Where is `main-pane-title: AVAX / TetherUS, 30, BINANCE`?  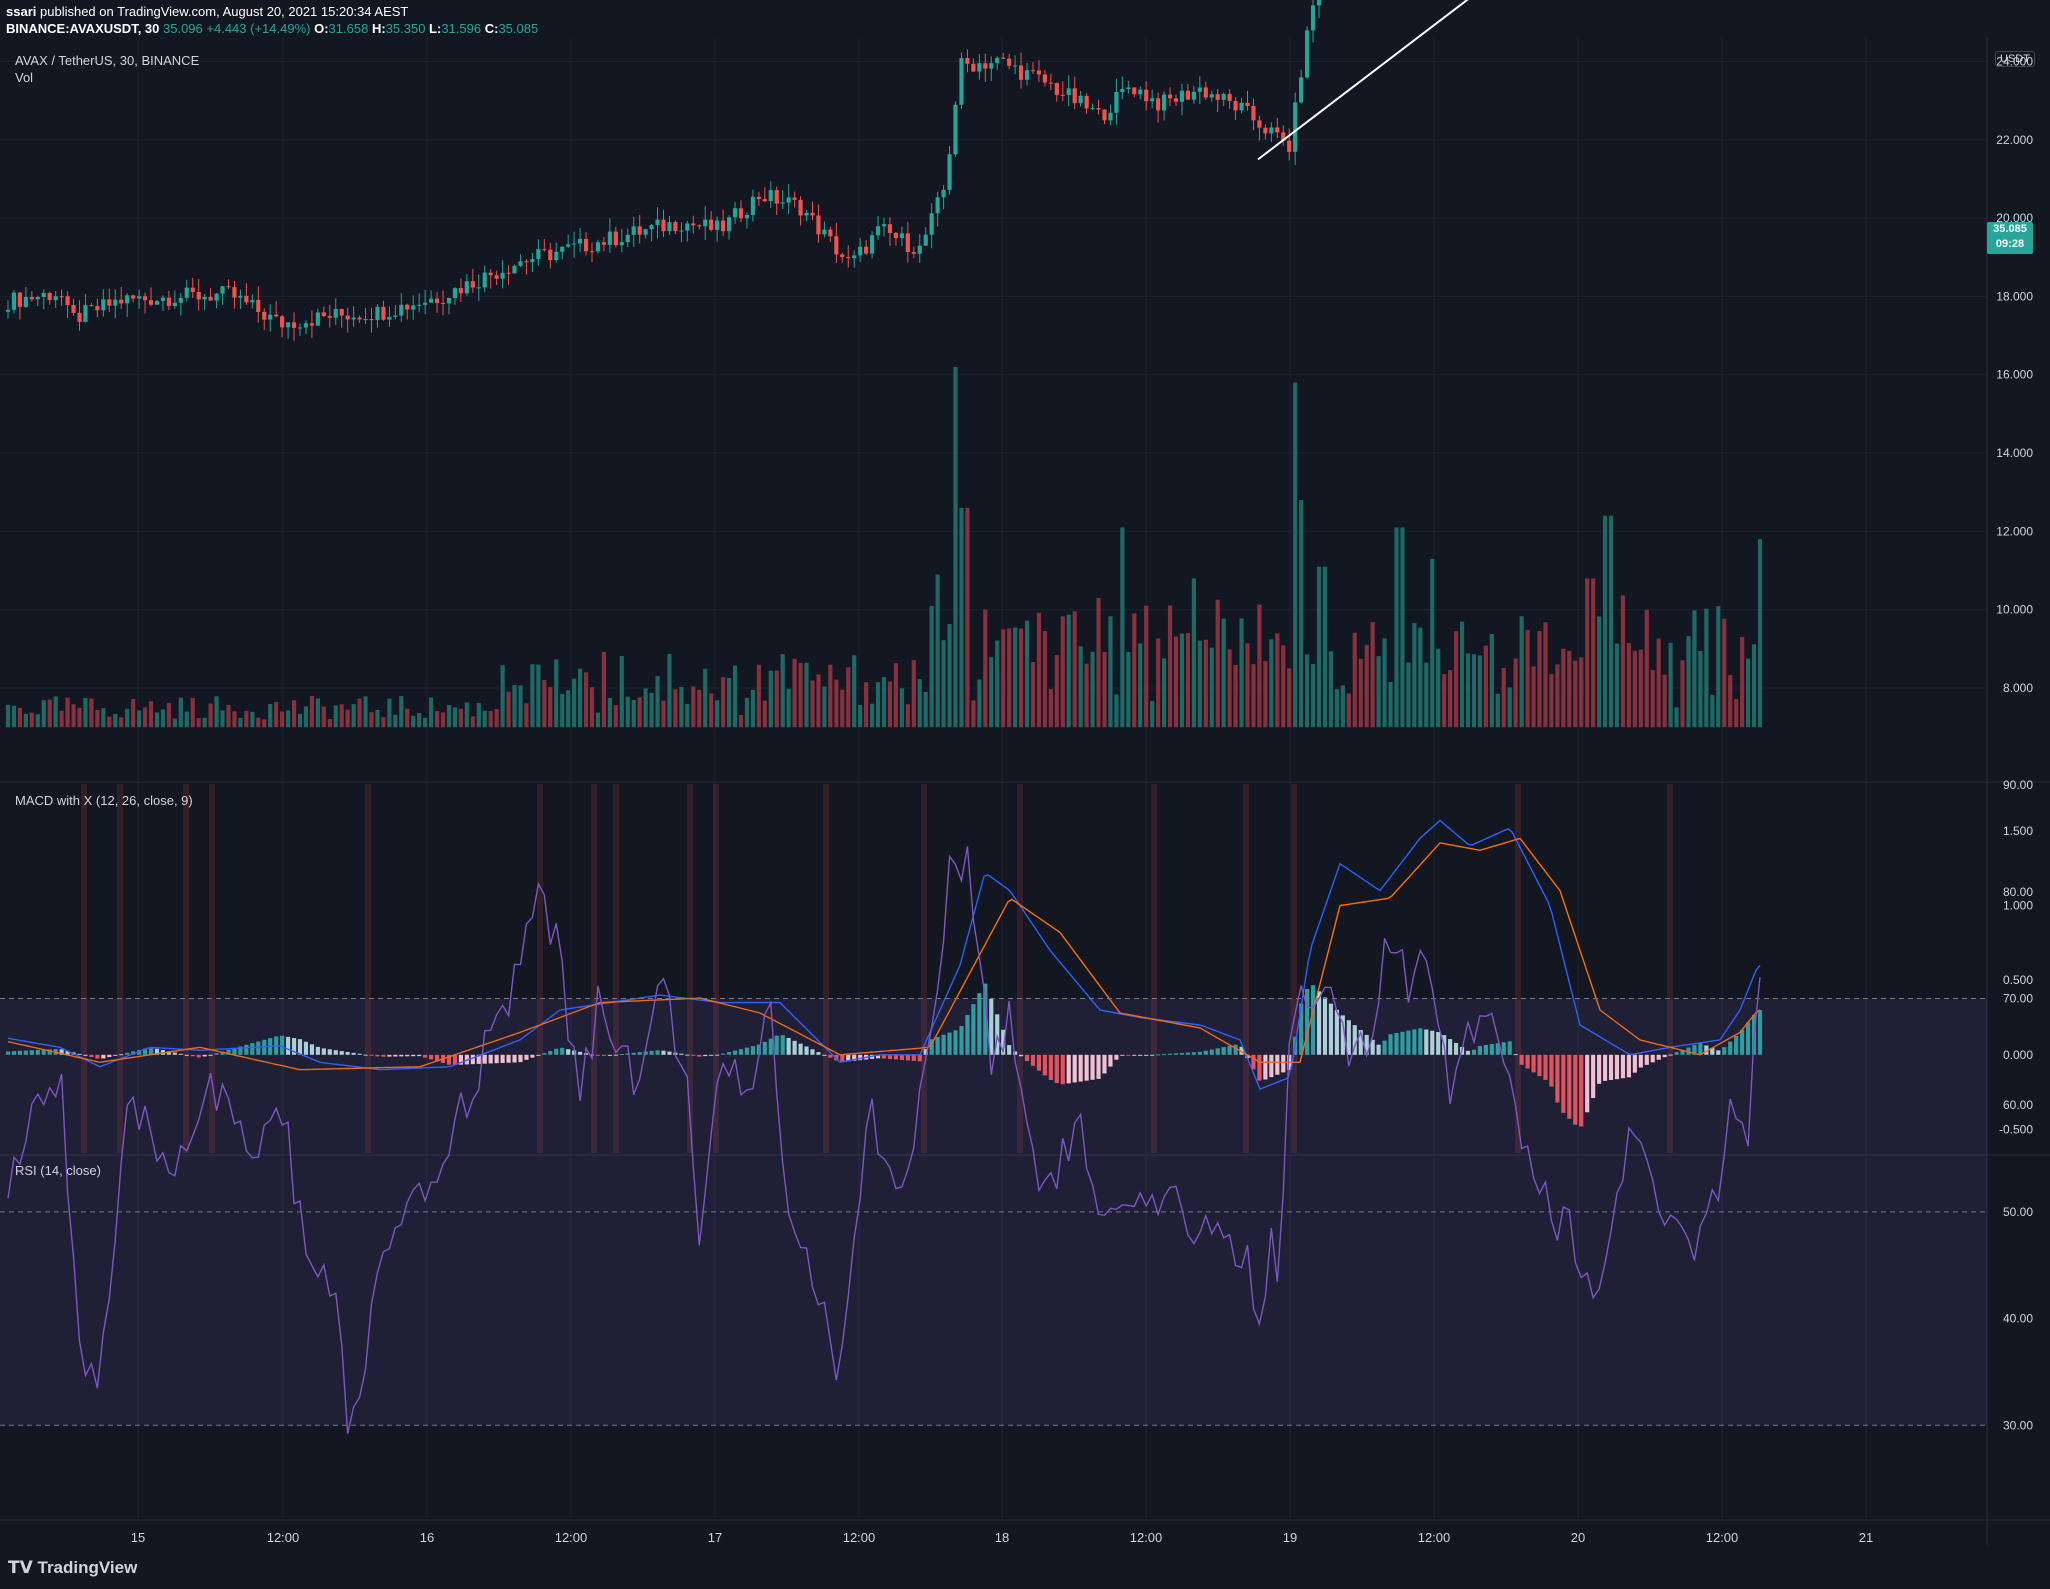 main-pane-title: AVAX / TetherUS, 30, BINANCE is located at coordinates (107, 60).